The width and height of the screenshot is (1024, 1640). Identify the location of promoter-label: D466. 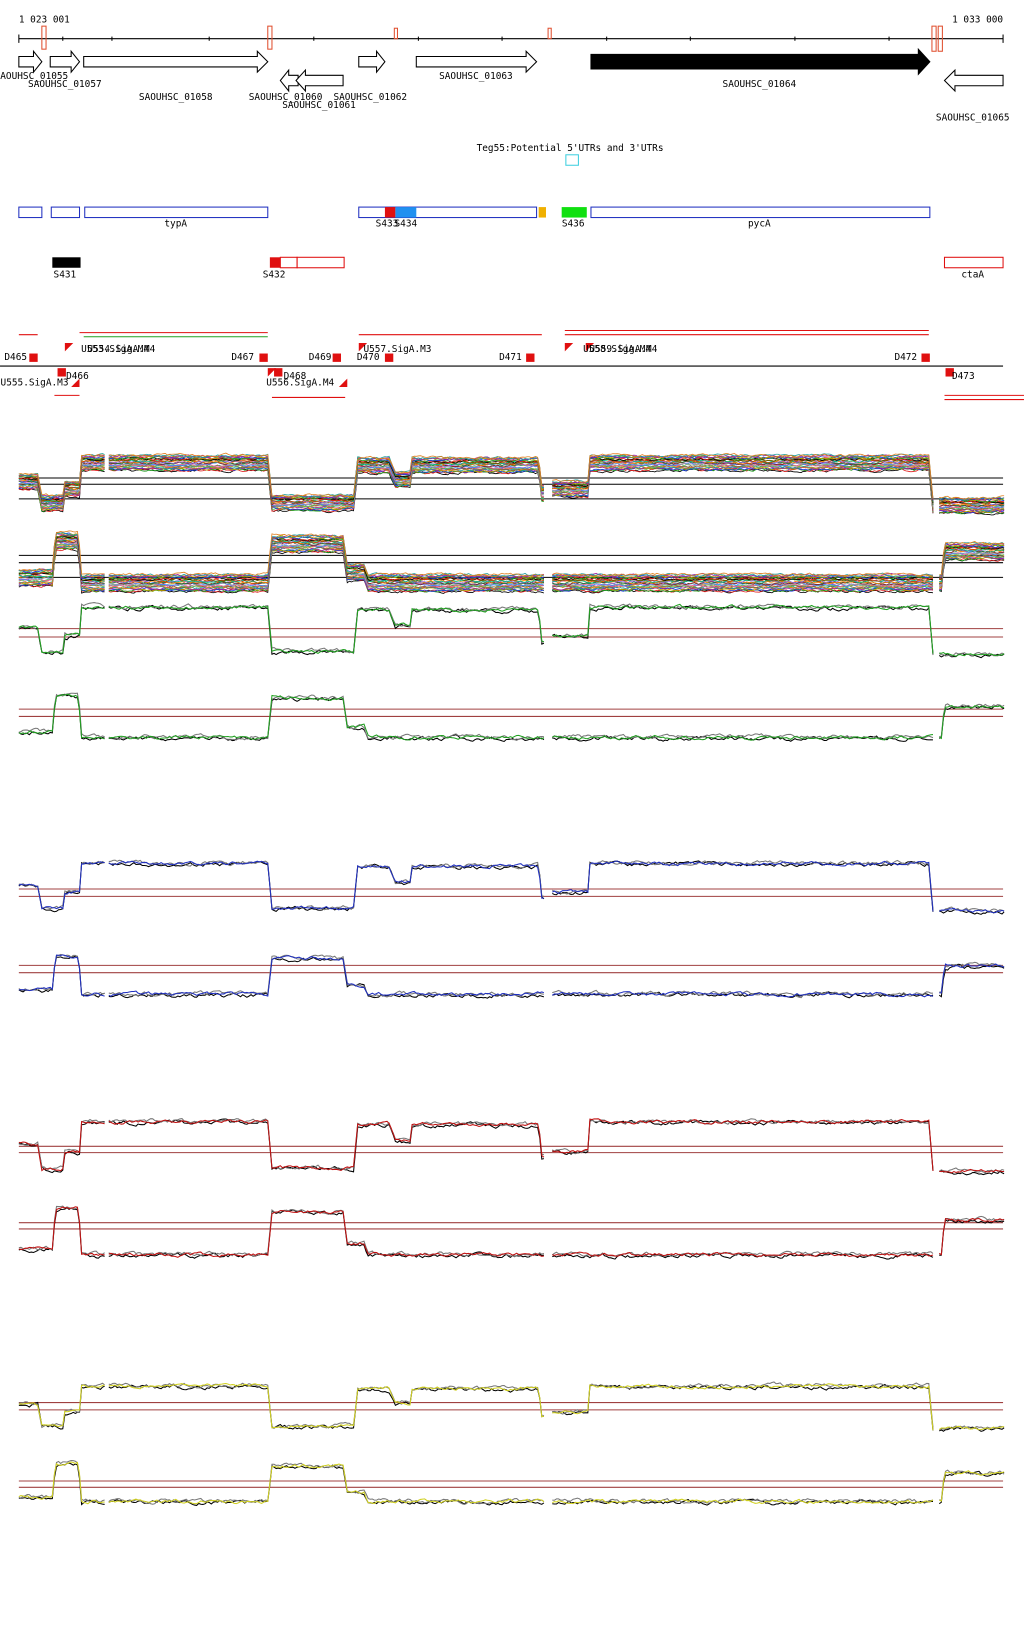
(77, 376).